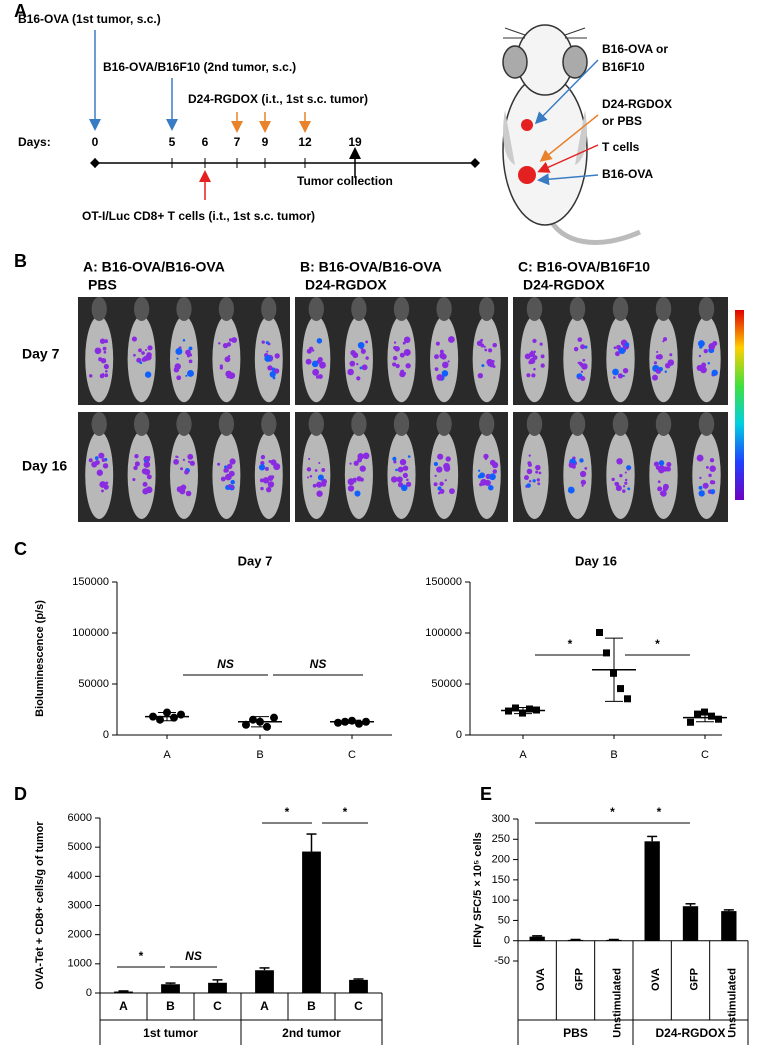  Describe the element at coordinates (284, 115) in the screenshot. I see `timeline-arrows` at that location.